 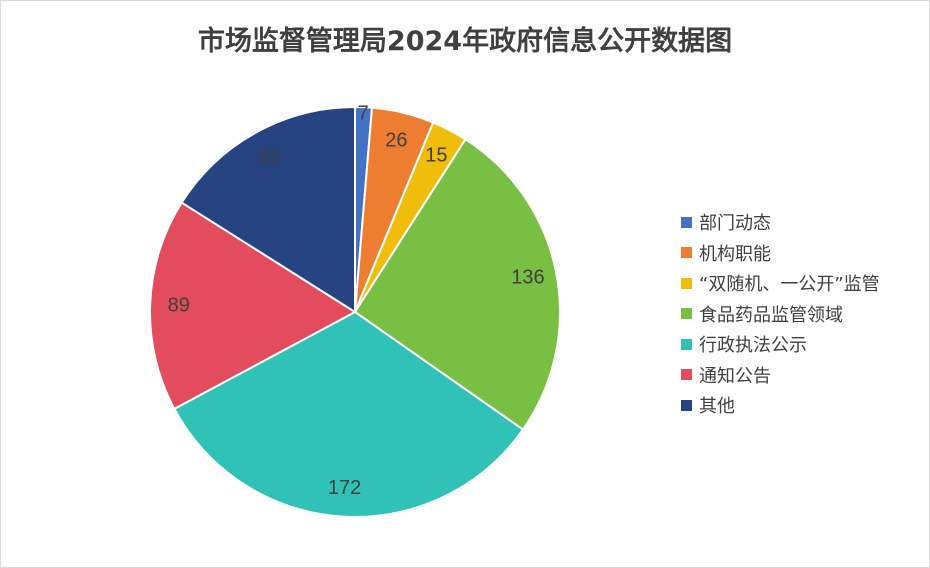 I want to click on legend-label: 机构职能, so click(x=735, y=254).